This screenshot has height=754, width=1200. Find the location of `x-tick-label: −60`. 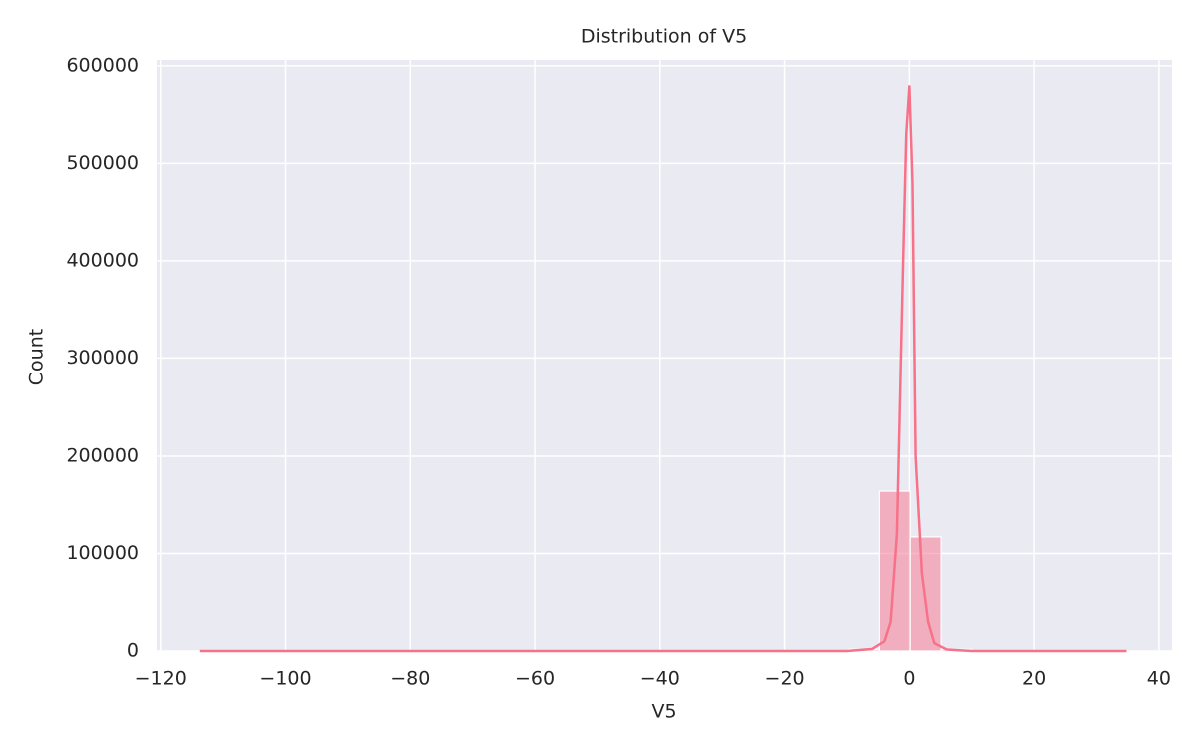

x-tick-label: −60 is located at coordinates (535, 679).